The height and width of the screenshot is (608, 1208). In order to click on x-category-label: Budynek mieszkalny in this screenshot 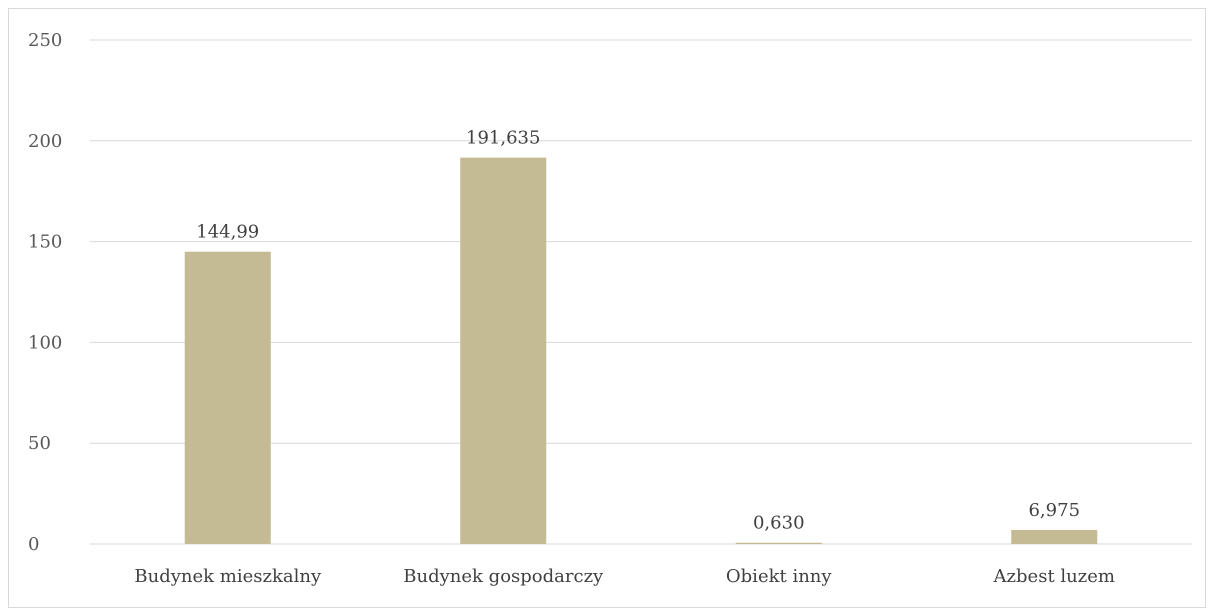, I will do `click(228, 576)`.